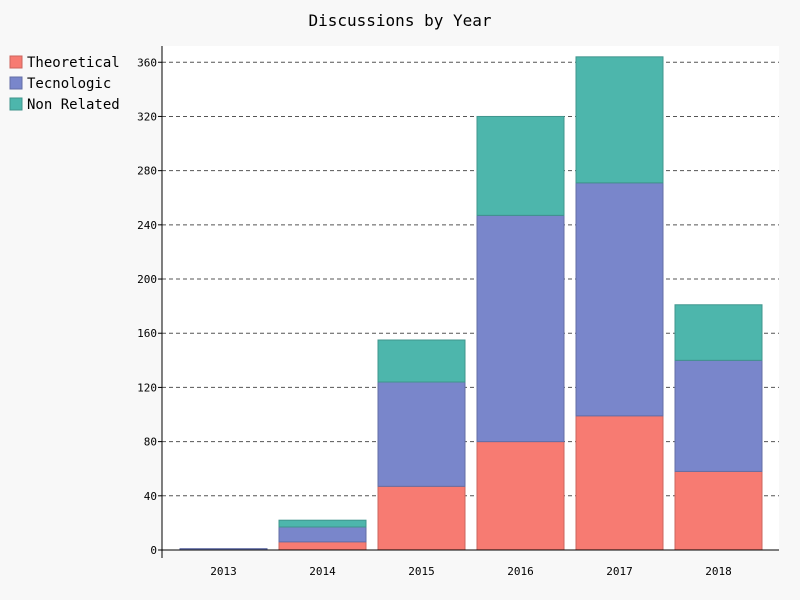  Describe the element at coordinates (147, 279) in the screenshot. I see `y-tick-label: 200` at that location.